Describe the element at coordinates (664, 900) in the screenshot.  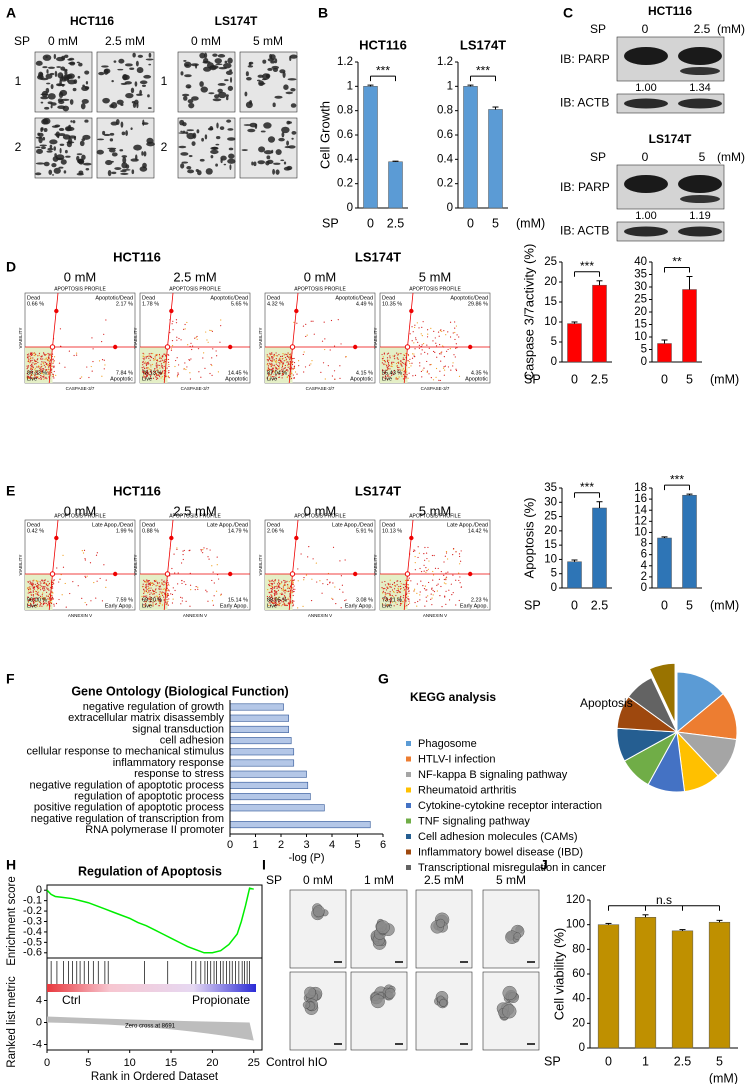
I see `significance: n.s` at that location.